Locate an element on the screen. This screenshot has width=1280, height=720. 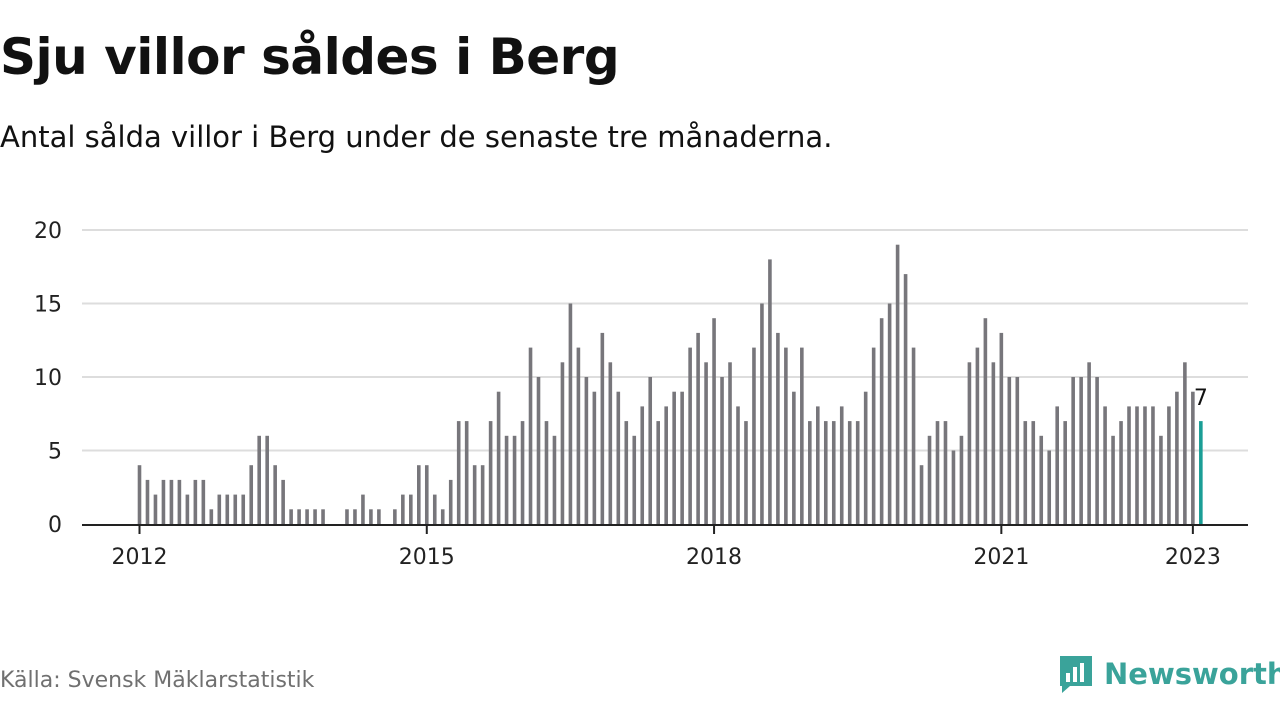
y-tick-label: 20 is located at coordinates (48, 231).